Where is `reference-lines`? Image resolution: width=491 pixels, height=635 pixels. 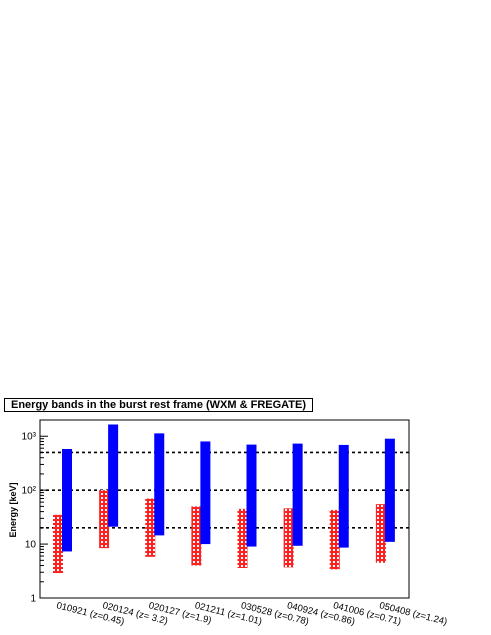
reference-lines is located at coordinates (224, 490).